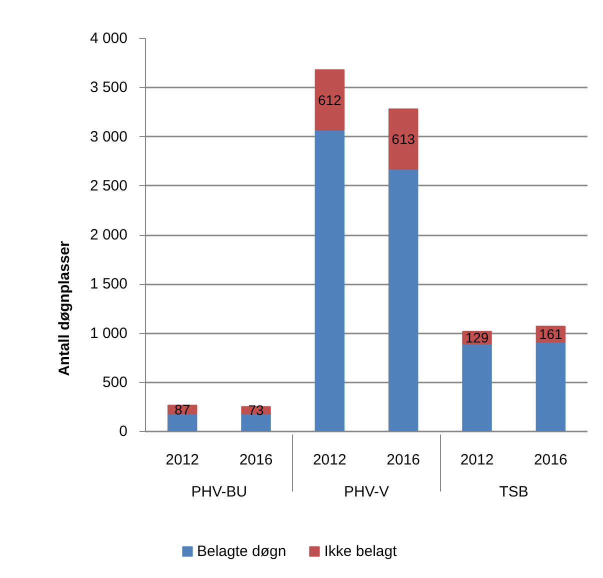  I want to click on data-label: 613, so click(404, 139).